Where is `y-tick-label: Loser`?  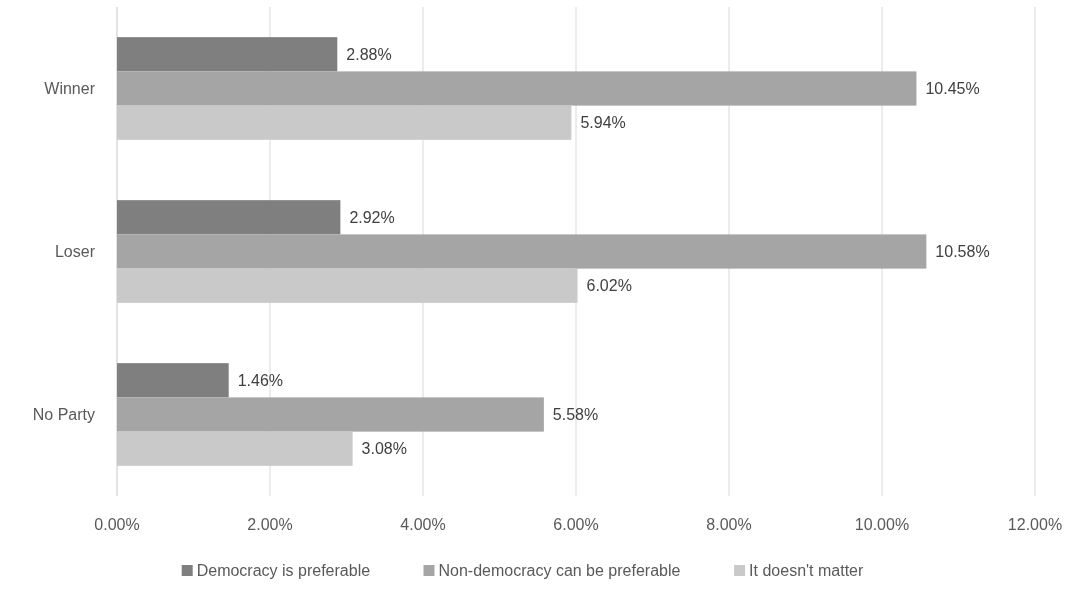 y-tick-label: Loser is located at coordinates (75, 252).